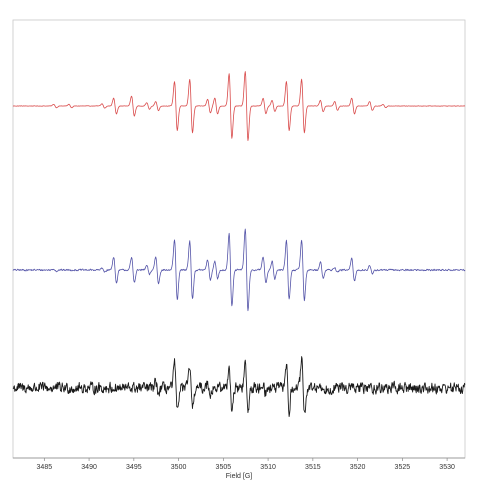  What do you see at coordinates (45, 467) in the screenshot?
I see `x-tick-label: 3485` at bounding box center [45, 467].